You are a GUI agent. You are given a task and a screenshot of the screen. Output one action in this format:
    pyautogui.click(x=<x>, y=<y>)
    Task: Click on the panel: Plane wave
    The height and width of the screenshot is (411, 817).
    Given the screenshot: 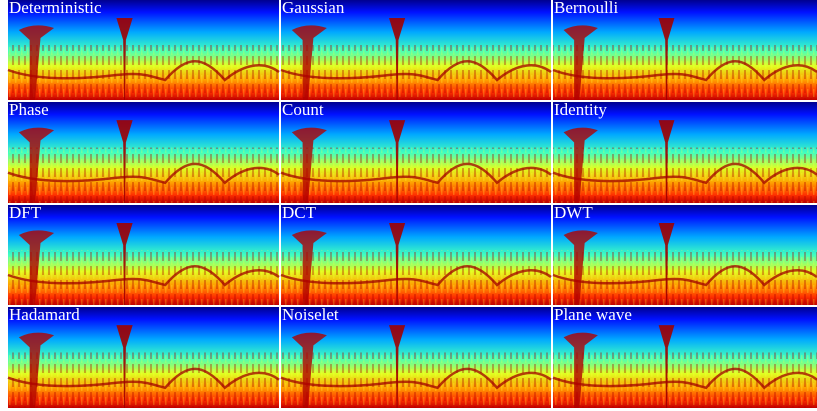 What is the action you would take?
    pyautogui.click(x=684, y=356)
    